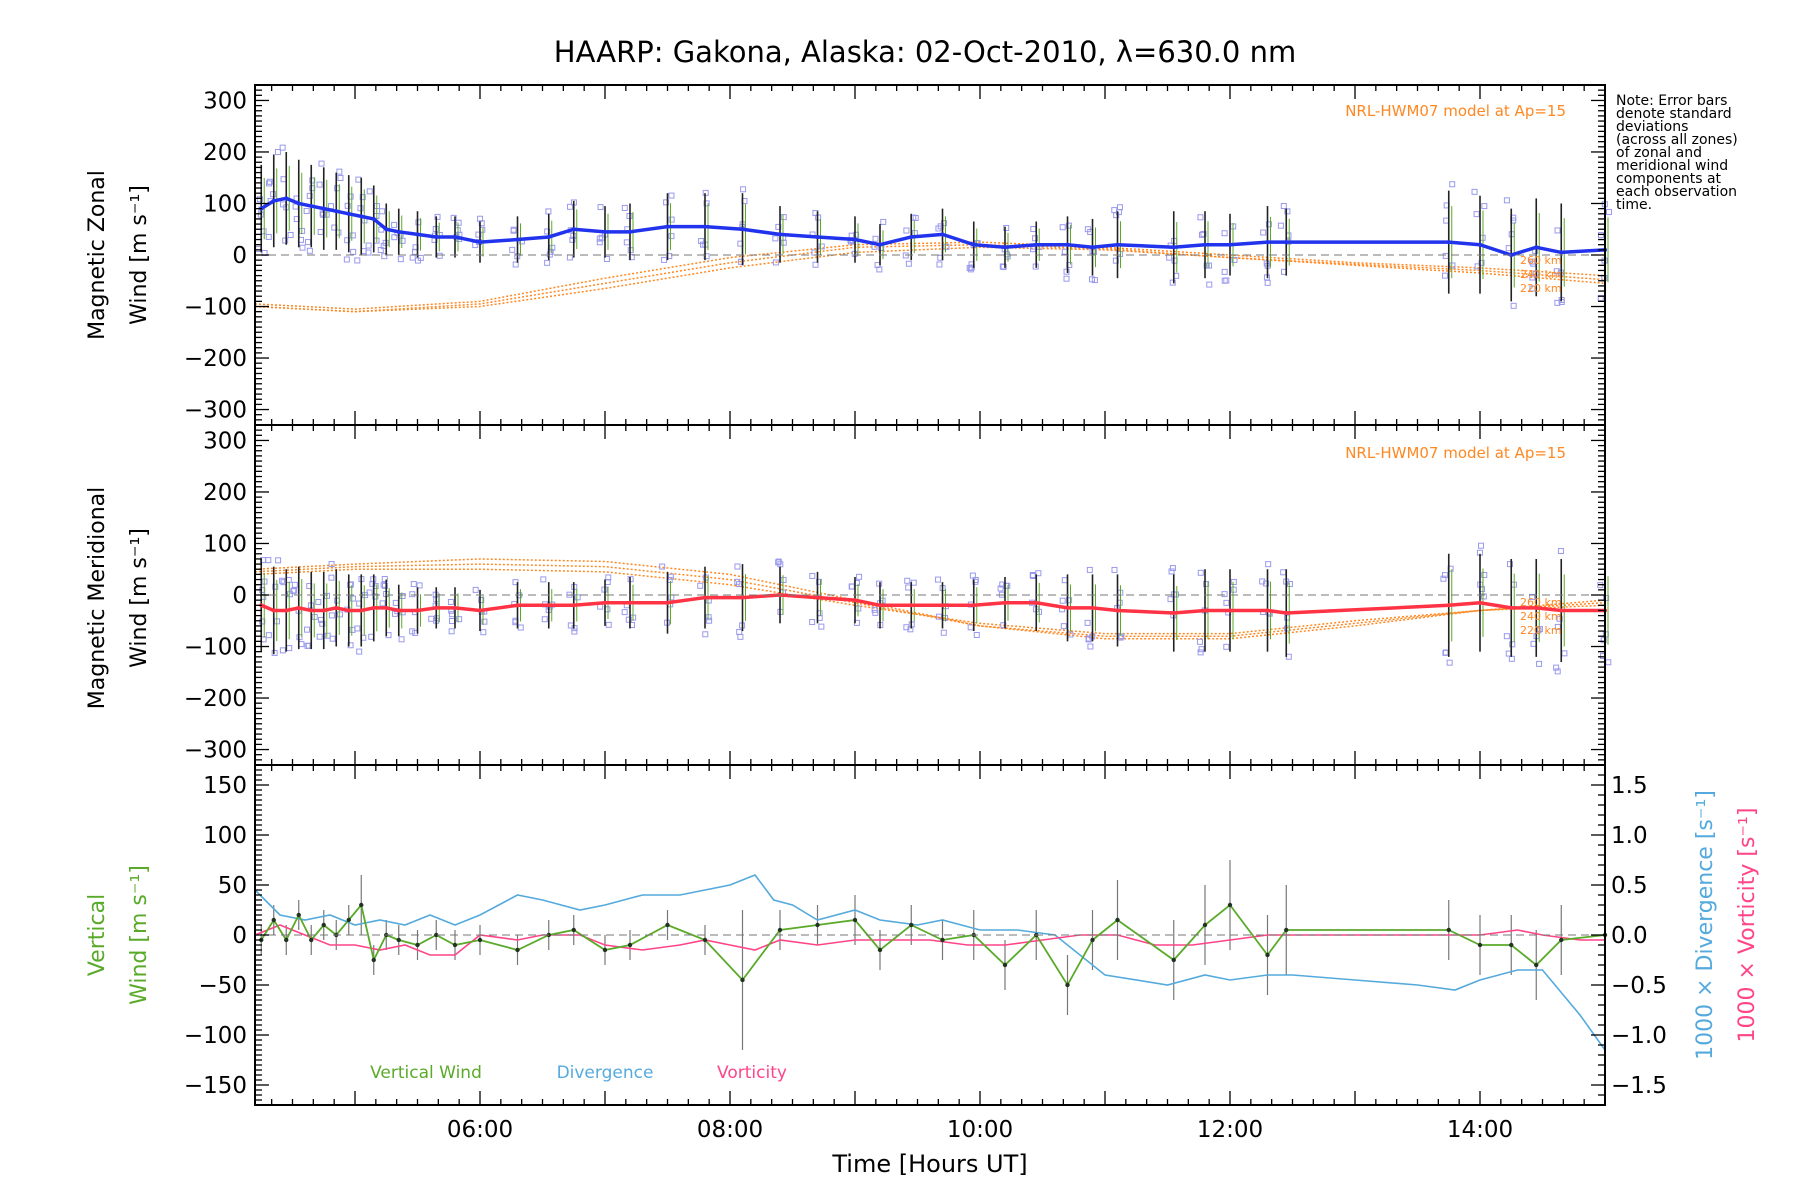  What do you see at coordinates (980, 1130) in the screenshot?
I see `x-tick-label: 10:00` at bounding box center [980, 1130].